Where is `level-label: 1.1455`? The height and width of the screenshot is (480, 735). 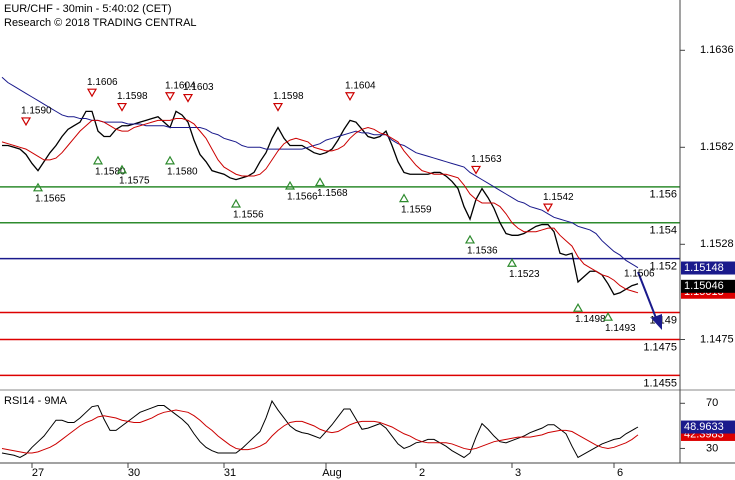
level-label: 1.1455 is located at coordinates (660, 383).